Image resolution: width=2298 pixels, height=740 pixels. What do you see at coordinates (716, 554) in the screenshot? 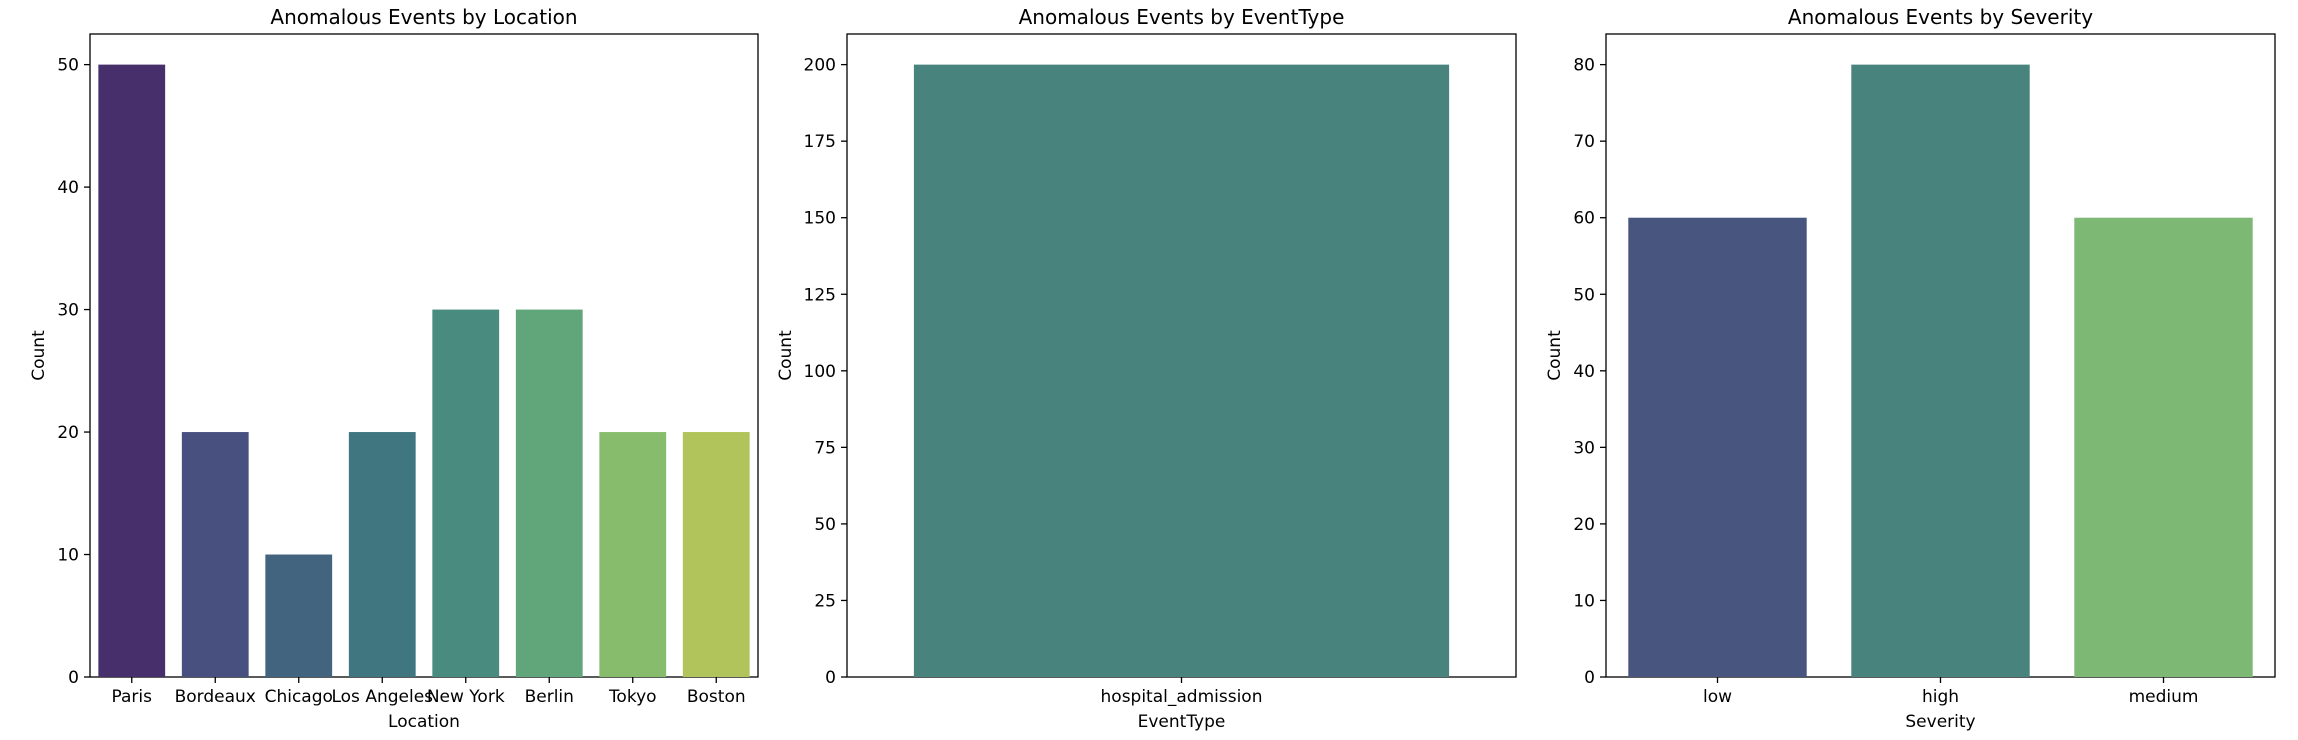
I see `bar-boston` at bounding box center [716, 554].